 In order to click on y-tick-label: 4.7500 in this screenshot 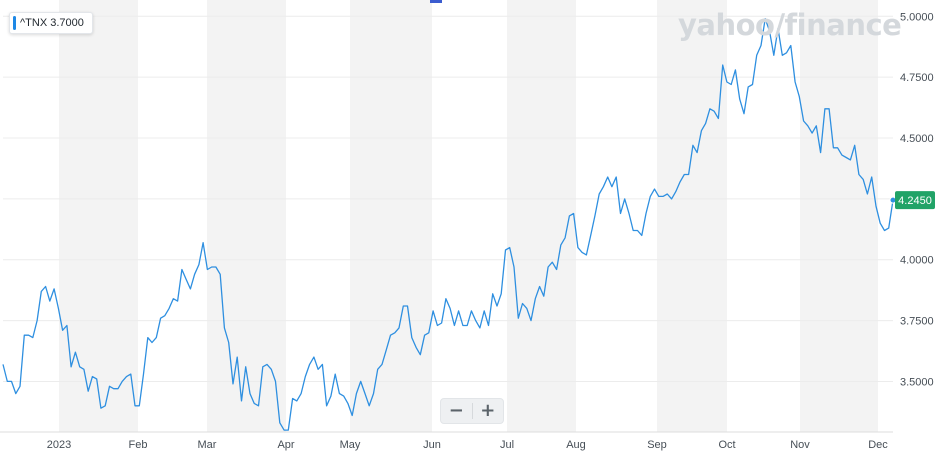, I will do `click(917, 78)`.